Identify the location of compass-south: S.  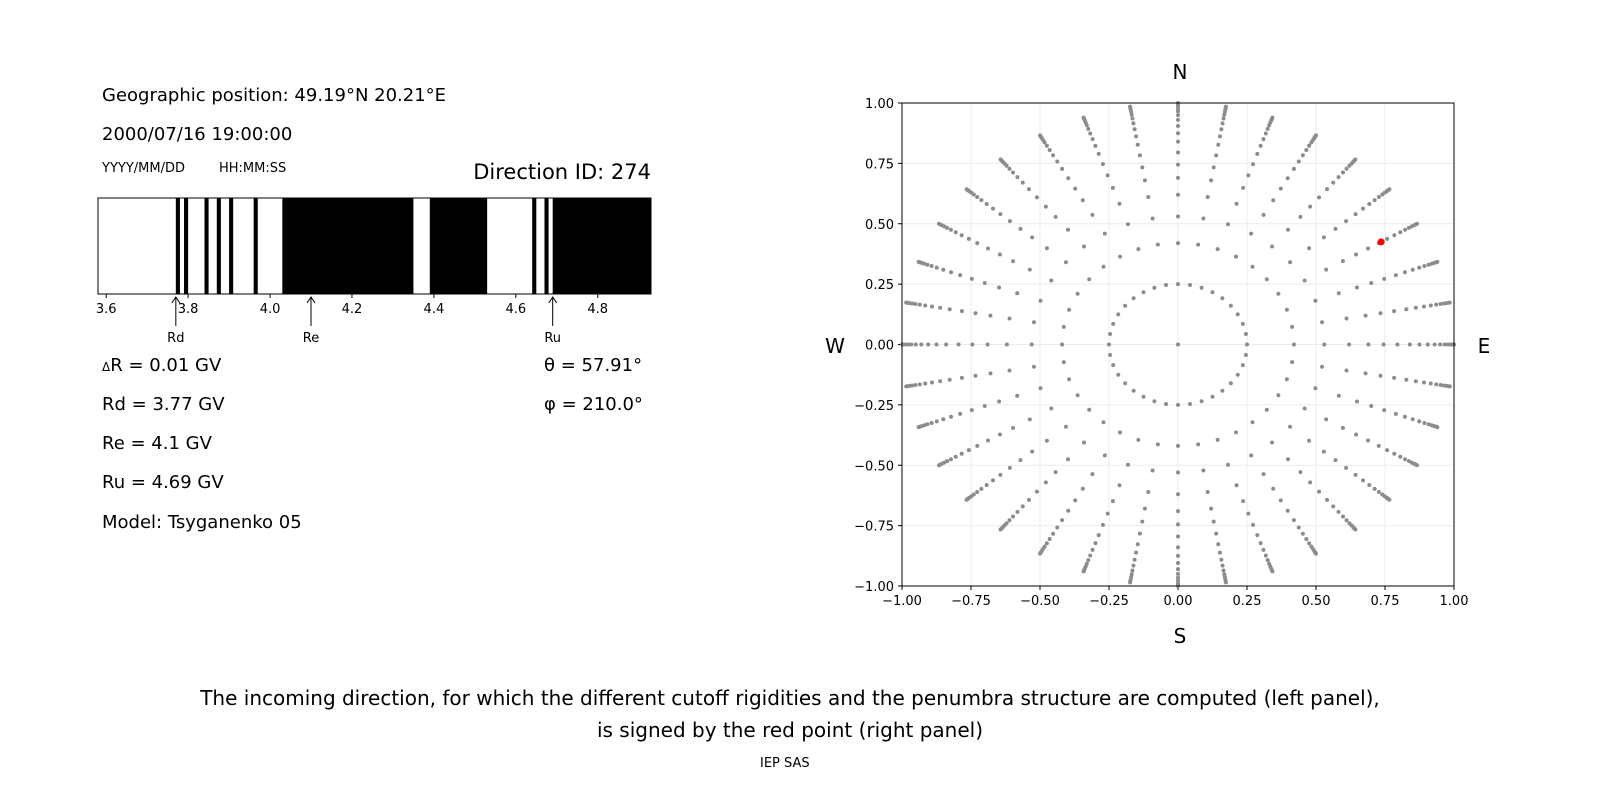
(1180, 636).